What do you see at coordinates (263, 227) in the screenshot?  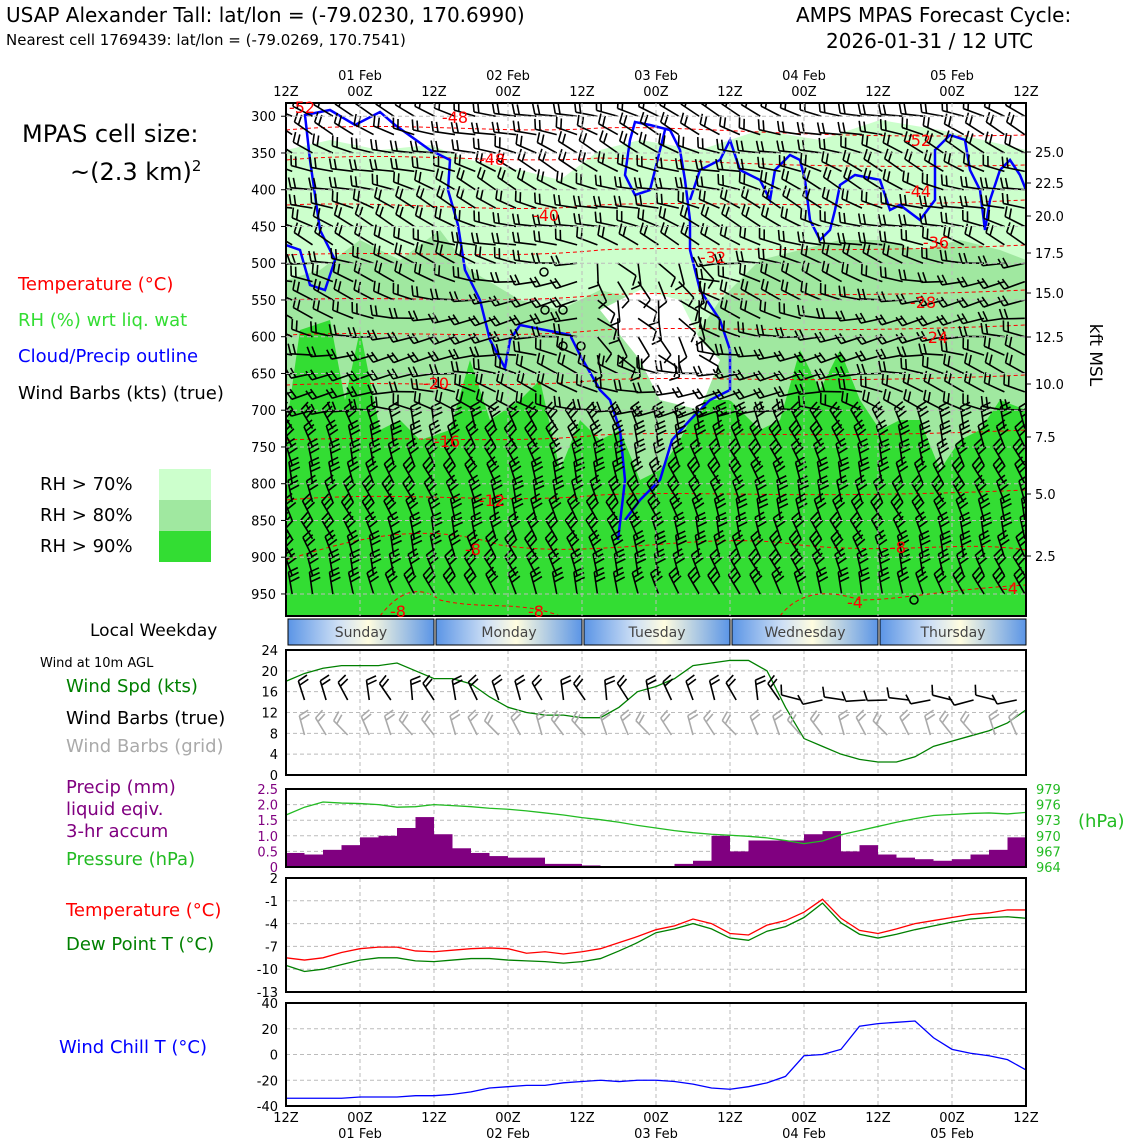 I see `pressure-tick-label: 450` at bounding box center [263, 227].